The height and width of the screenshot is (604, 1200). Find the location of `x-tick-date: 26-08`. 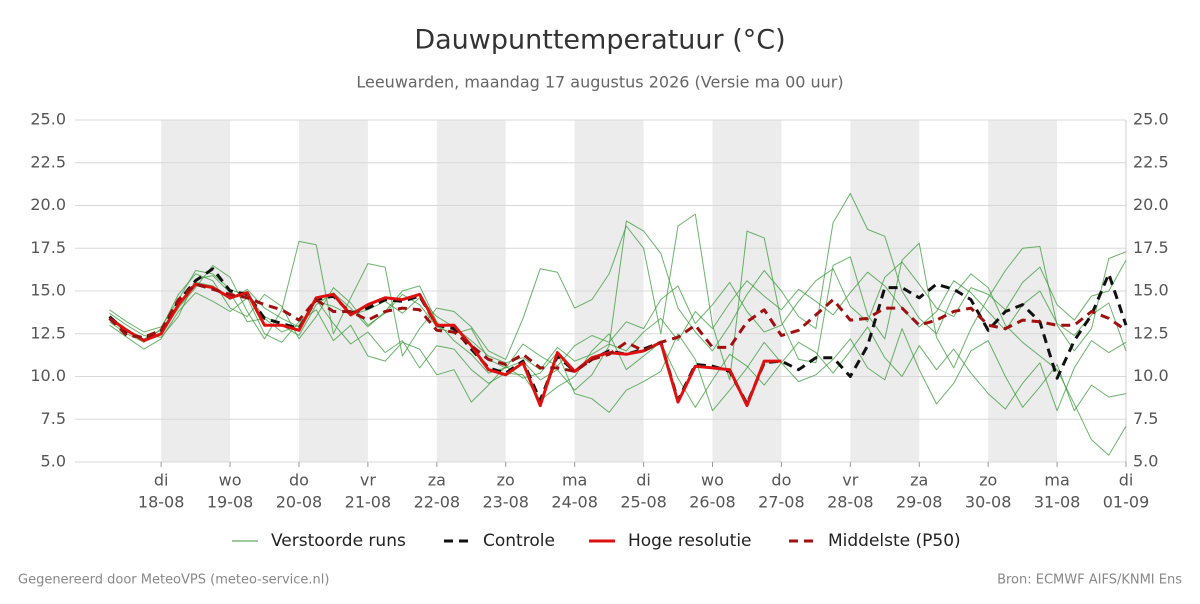

x-tick-date: 26-08 is located at coordinates (712, 502).